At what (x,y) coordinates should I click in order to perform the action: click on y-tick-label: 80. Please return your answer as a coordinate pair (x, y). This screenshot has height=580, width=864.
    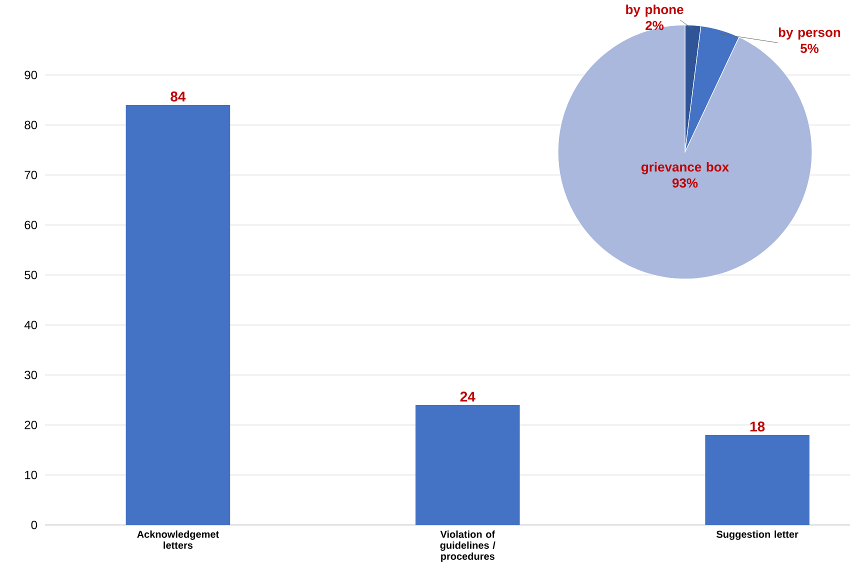
    Looking at the image, I should click on (31, 125).